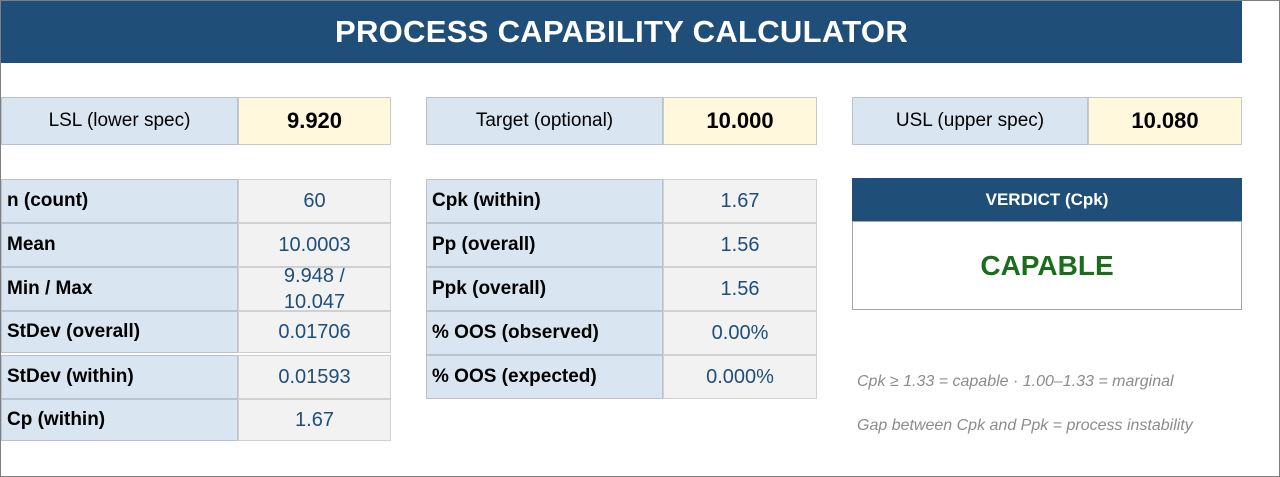  What do you see at coordinates (544, 333) in the screenshot?
I see `index-label-oos-observed: % OOS (observed)` at bounding box center [544, 333].